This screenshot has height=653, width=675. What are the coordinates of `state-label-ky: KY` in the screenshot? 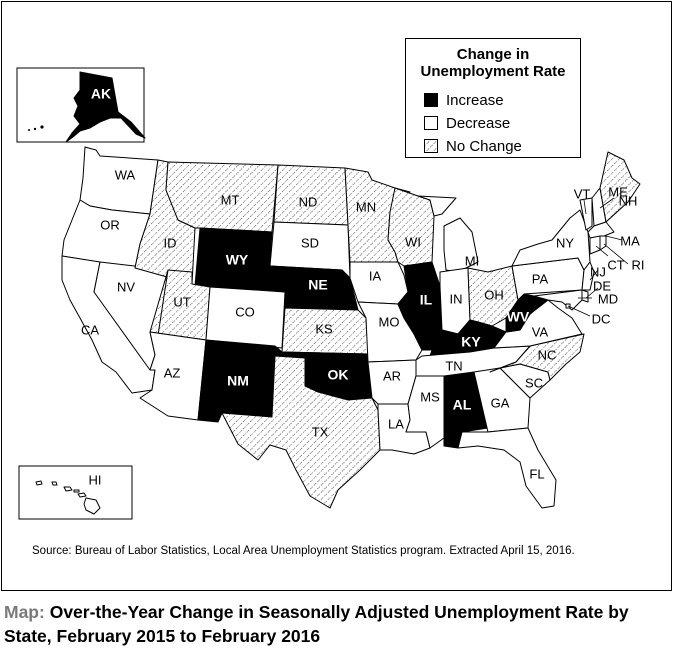 It's located at (471, 342).